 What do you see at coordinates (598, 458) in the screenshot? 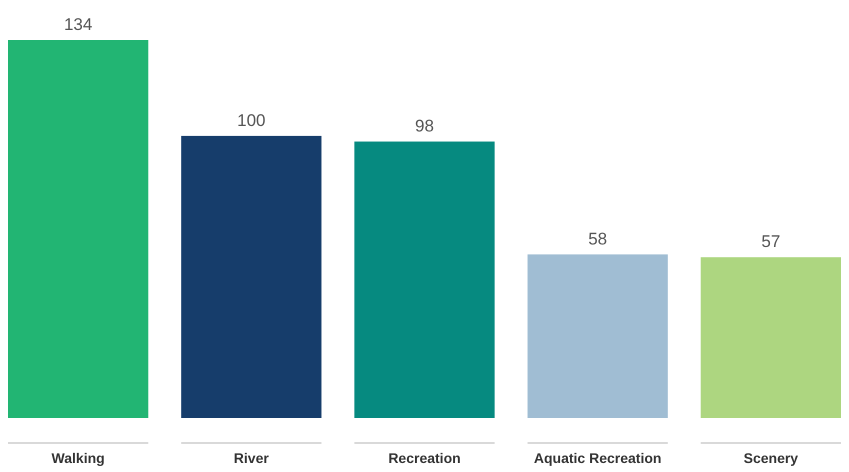
I see `x-tick-label: Aquatic Recreation` at bounding box center [598, 458].